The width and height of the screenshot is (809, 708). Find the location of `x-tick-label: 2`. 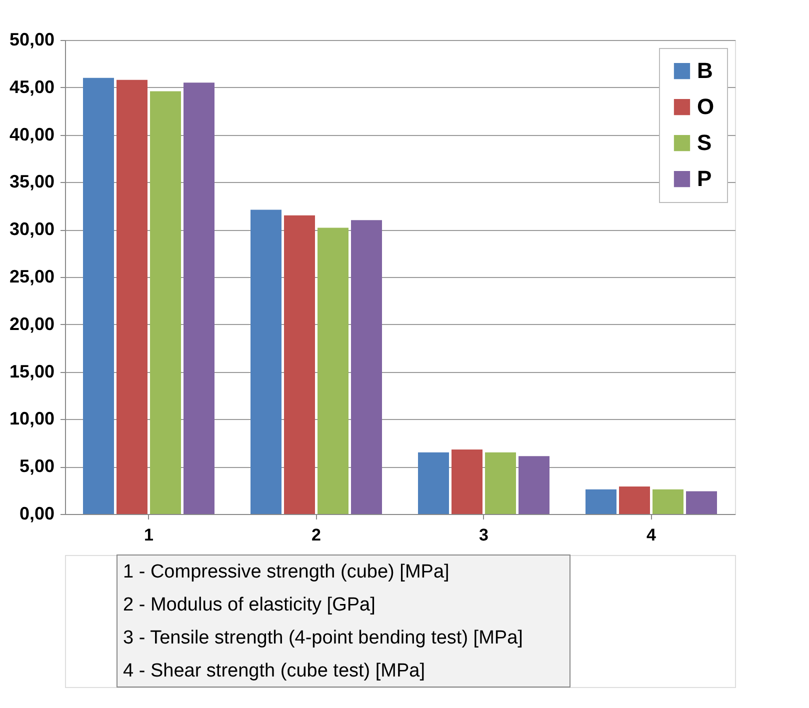

x-tick-label: 2 is located at coordinates (316, 535).